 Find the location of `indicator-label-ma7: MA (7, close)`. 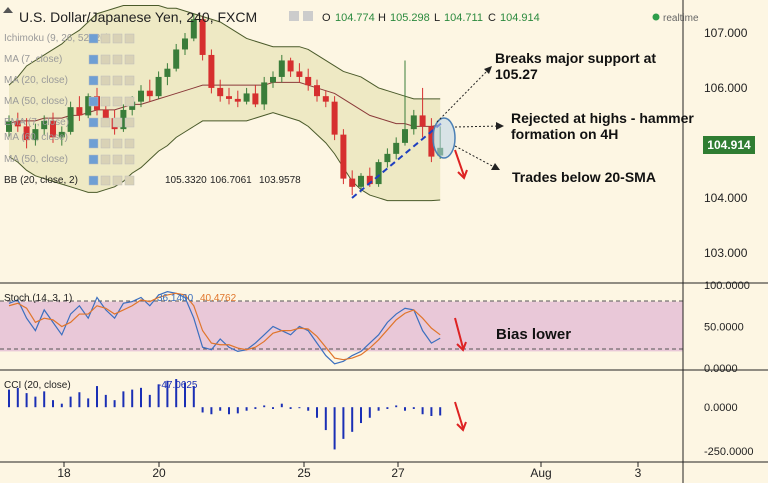

indicator-label-ma7: MA (7, close) is located at coordinates (33, 59).